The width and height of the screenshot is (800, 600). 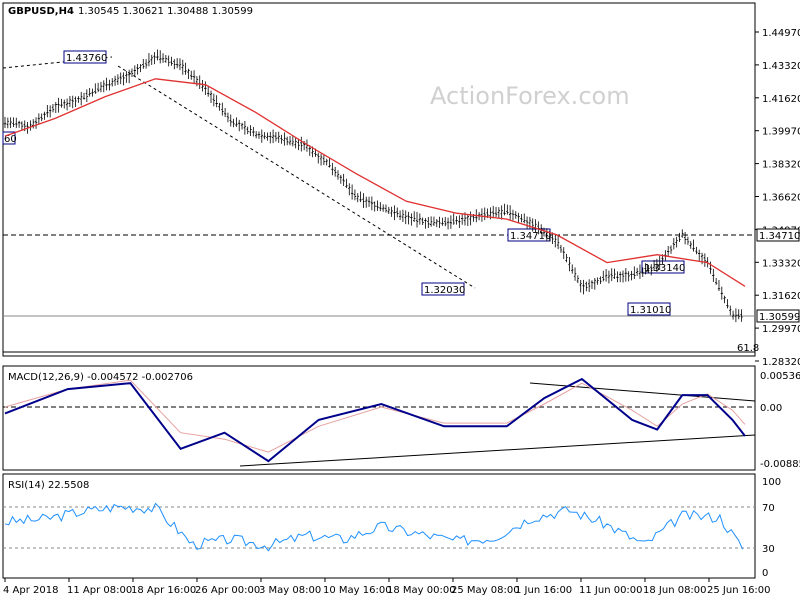 I want to click on price-tick-label: 1.38320, so click(x=781, y=165).